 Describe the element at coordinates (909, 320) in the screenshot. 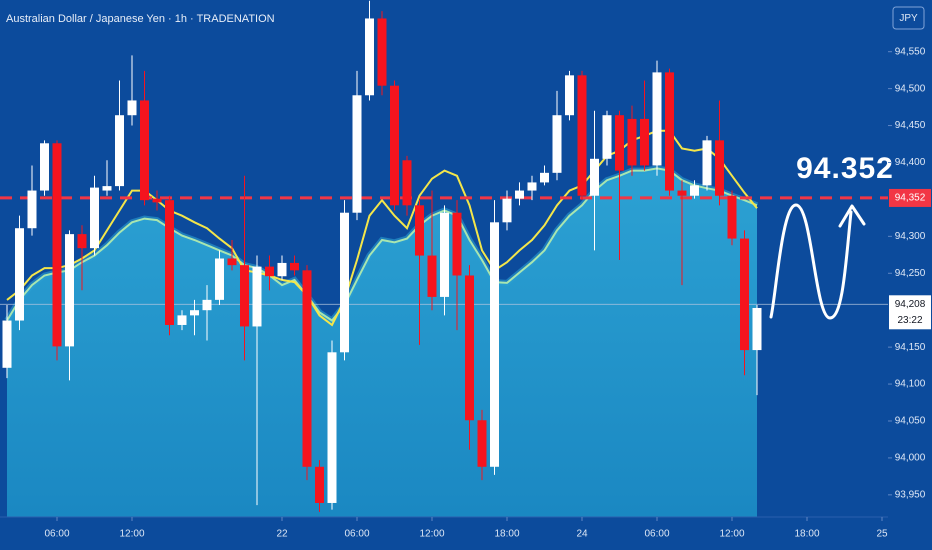

I see `countdown-label: 23:22` at that location.